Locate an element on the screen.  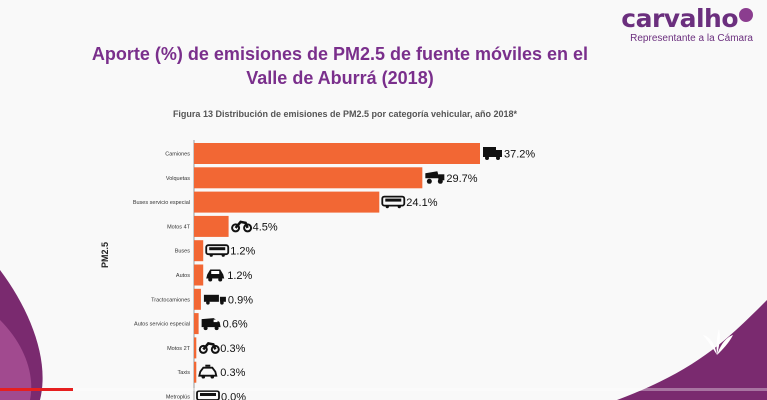
category-label: Autos servicio especial is located at coordinates (162, 325).